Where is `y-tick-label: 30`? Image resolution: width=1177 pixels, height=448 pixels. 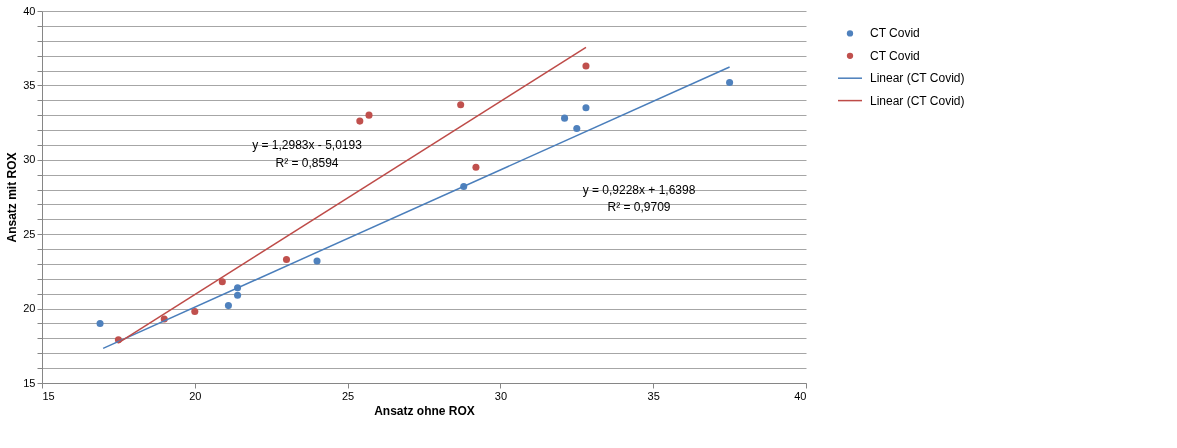 y-tick-label: 30 is located at coordinates (29, 159).